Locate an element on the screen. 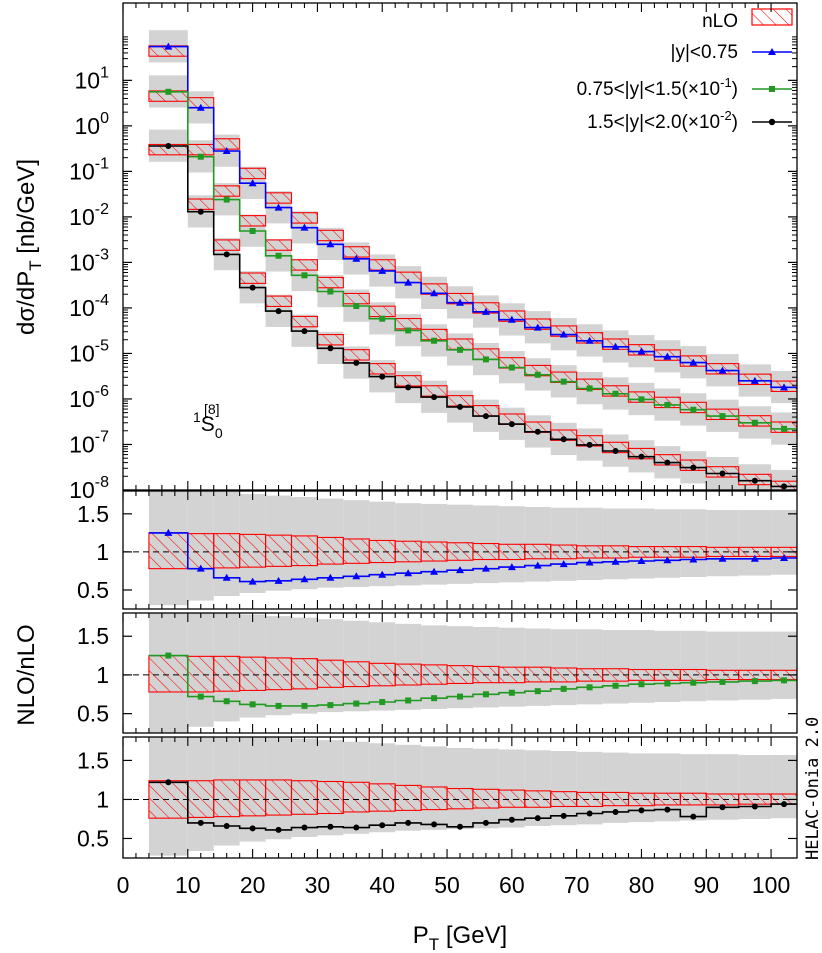  top-y-tick-label-2: 10⁻¹ is located at coordinates (89, 169).